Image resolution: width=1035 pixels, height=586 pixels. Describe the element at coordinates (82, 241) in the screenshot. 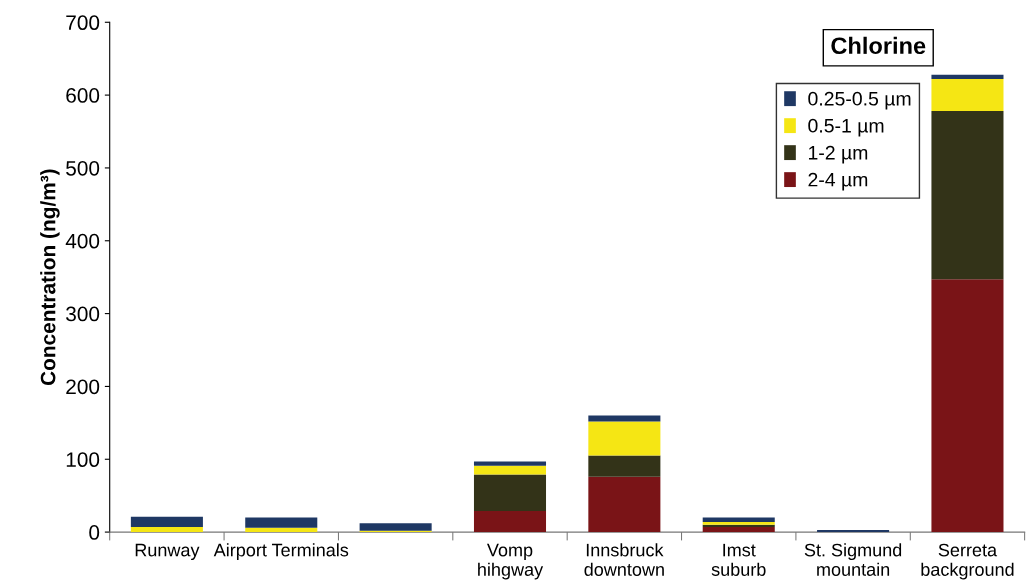

I see `y-tick-label: 400` at that location.